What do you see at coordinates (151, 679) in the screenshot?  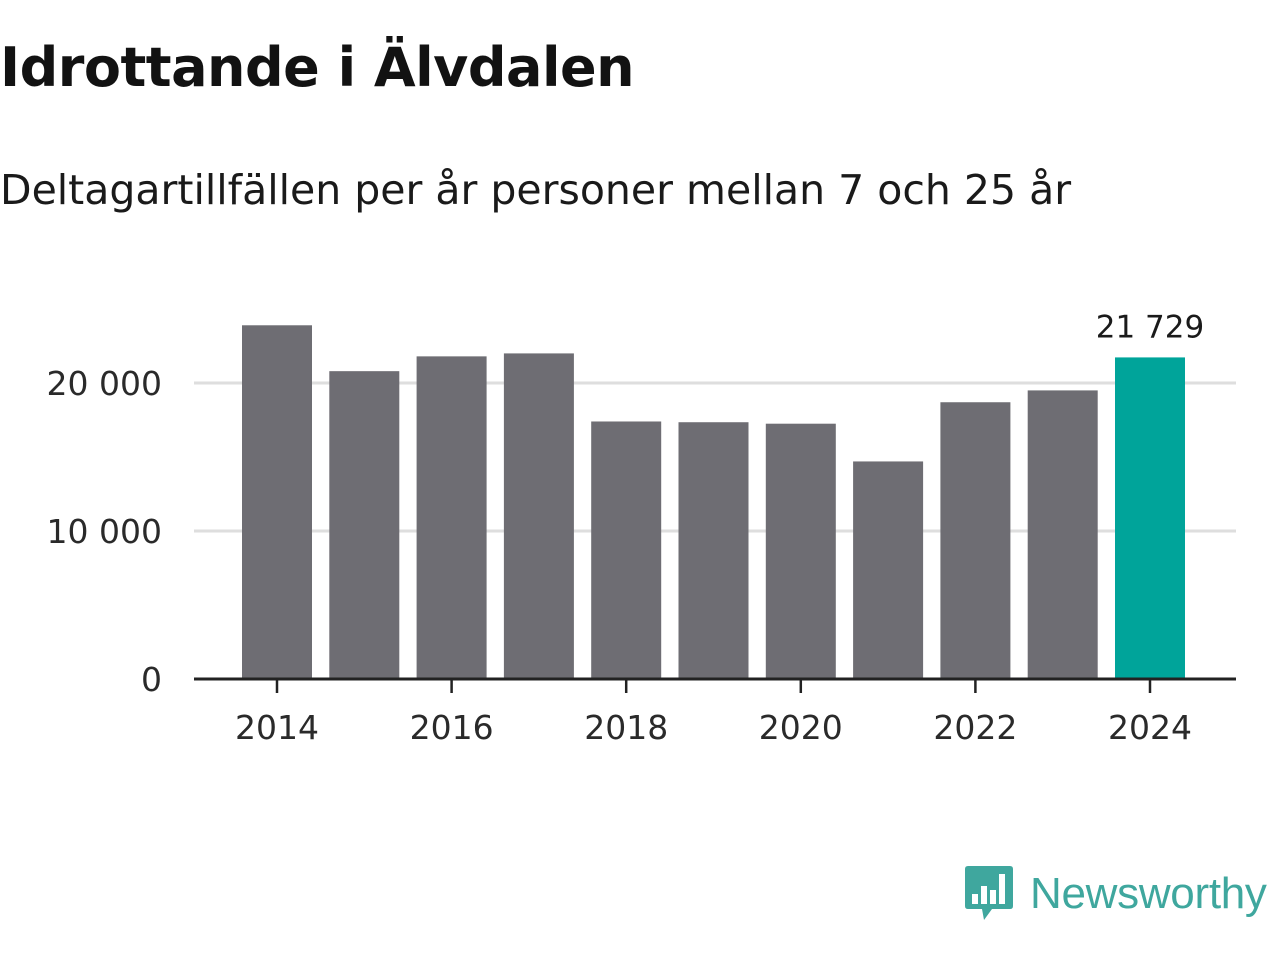 I see `y-tick-label: 0` at bounding box center [151, 679].